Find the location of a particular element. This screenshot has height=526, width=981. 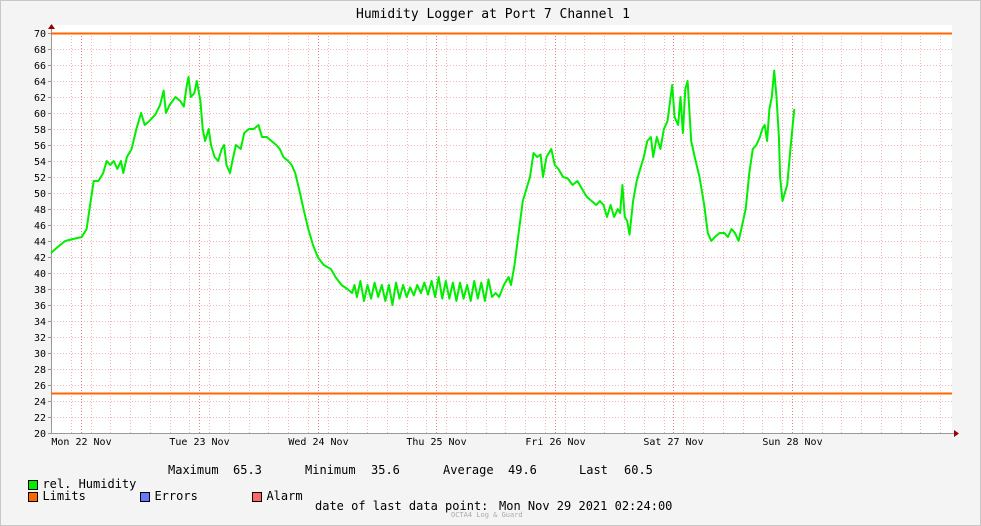

last-data-value: Mon Nov 29 2021 02:24:00 is located at coordinates (586, 506).